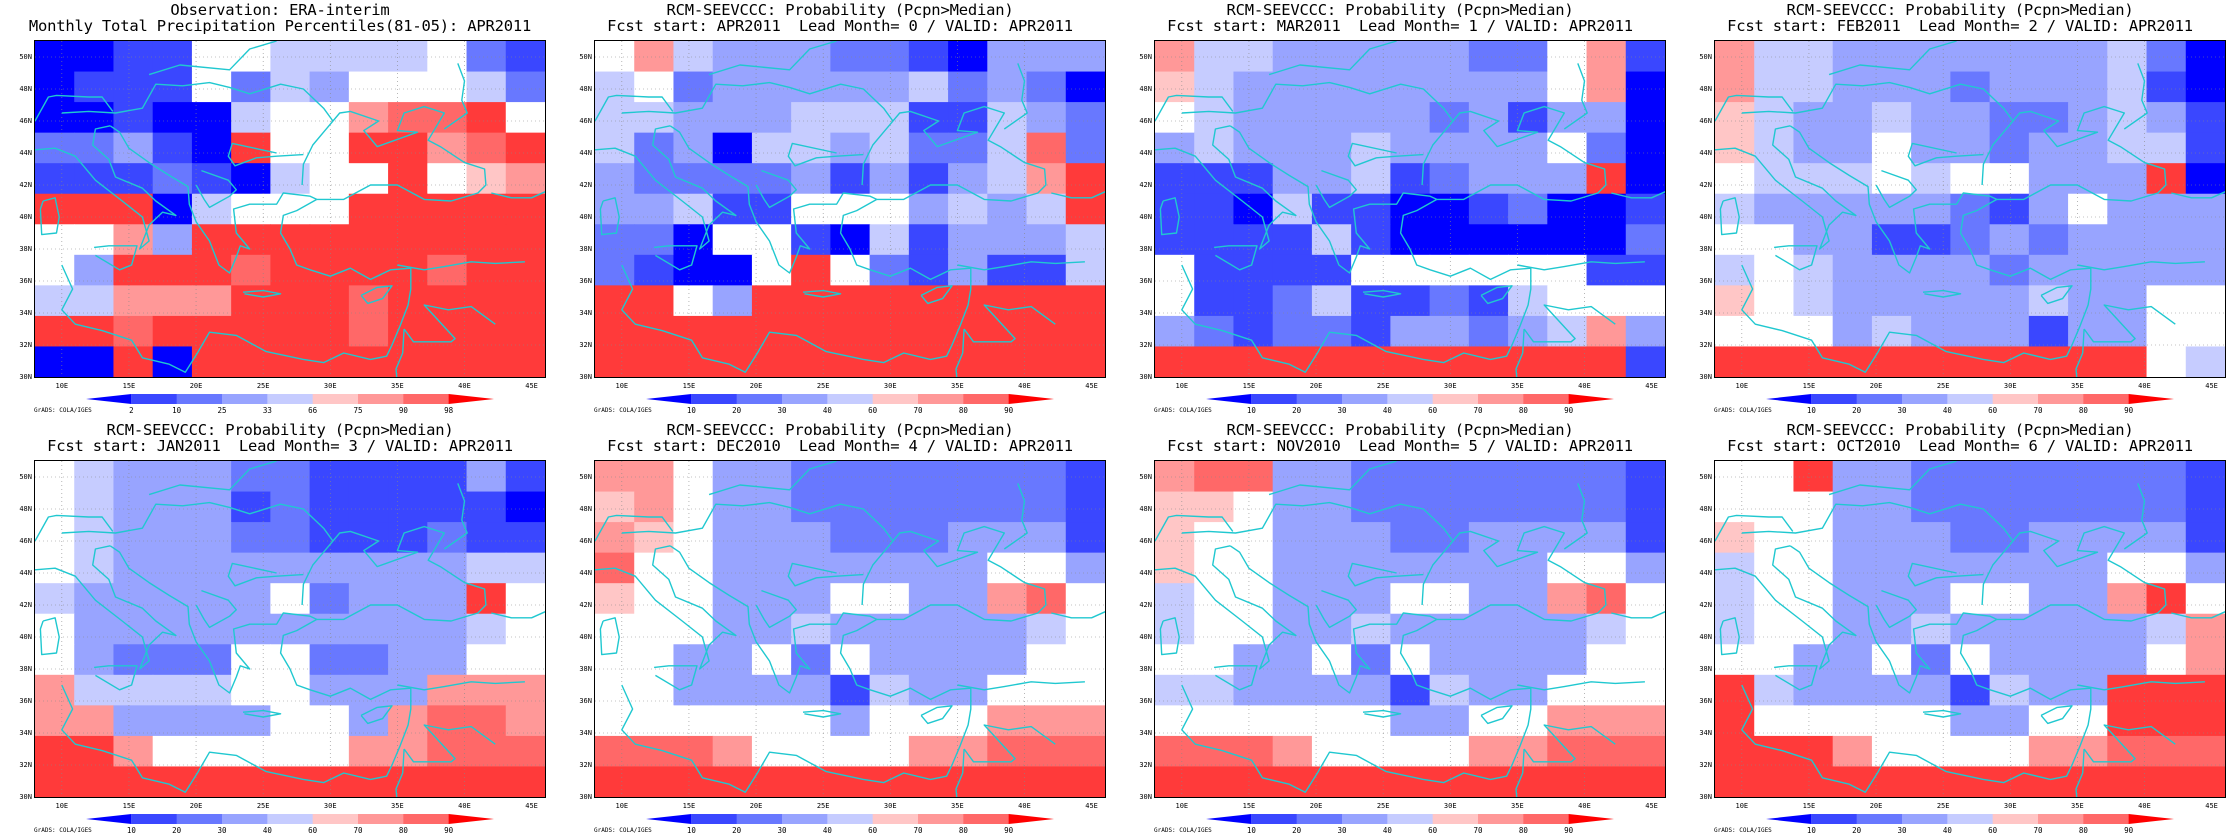  Describe the element at coordinates (471, 819) in the screenshot. I see `colorbar-arrow-right` at that location.